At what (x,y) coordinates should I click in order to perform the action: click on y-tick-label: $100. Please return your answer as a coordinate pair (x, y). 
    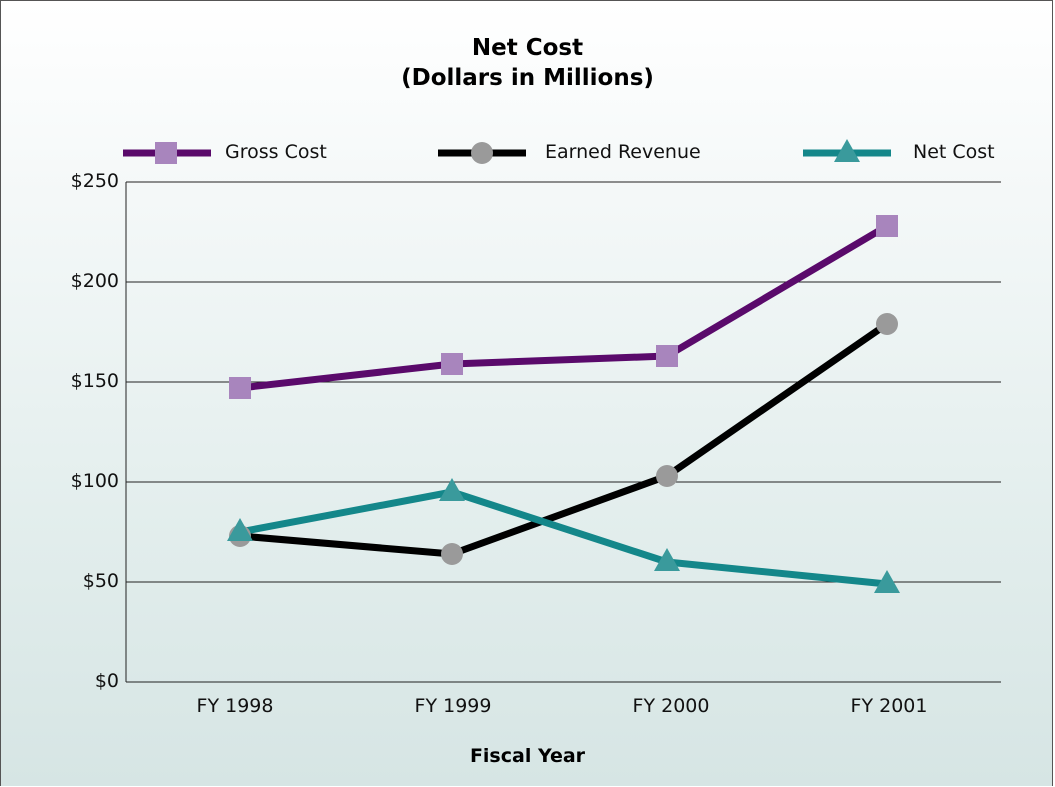
    Looking at the image, I should click on (94, 481).